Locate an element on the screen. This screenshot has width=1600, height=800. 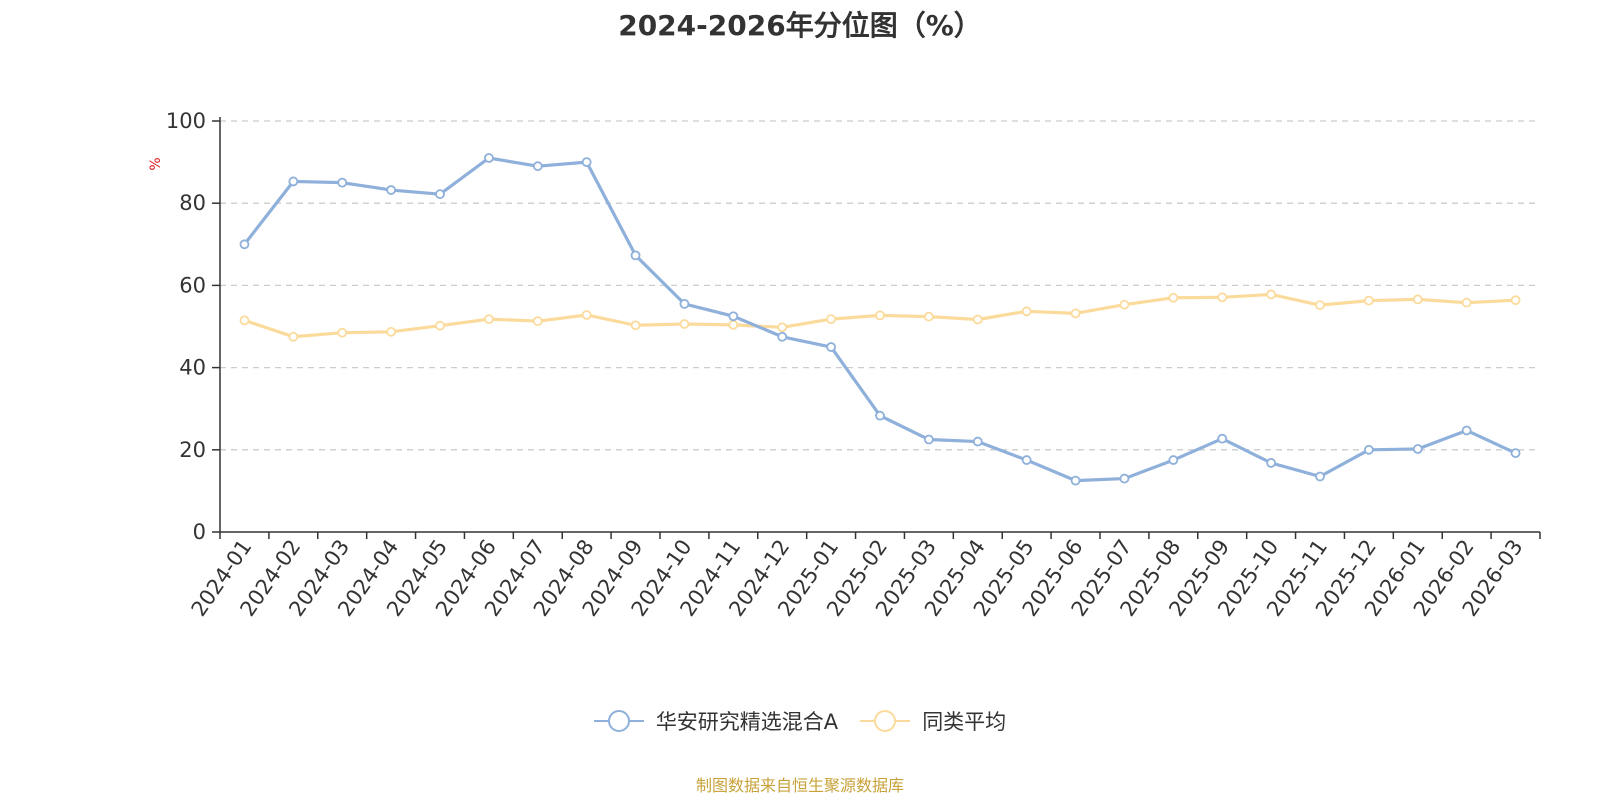
legend-item: 同类平均 is located at coordinates (933, 721).